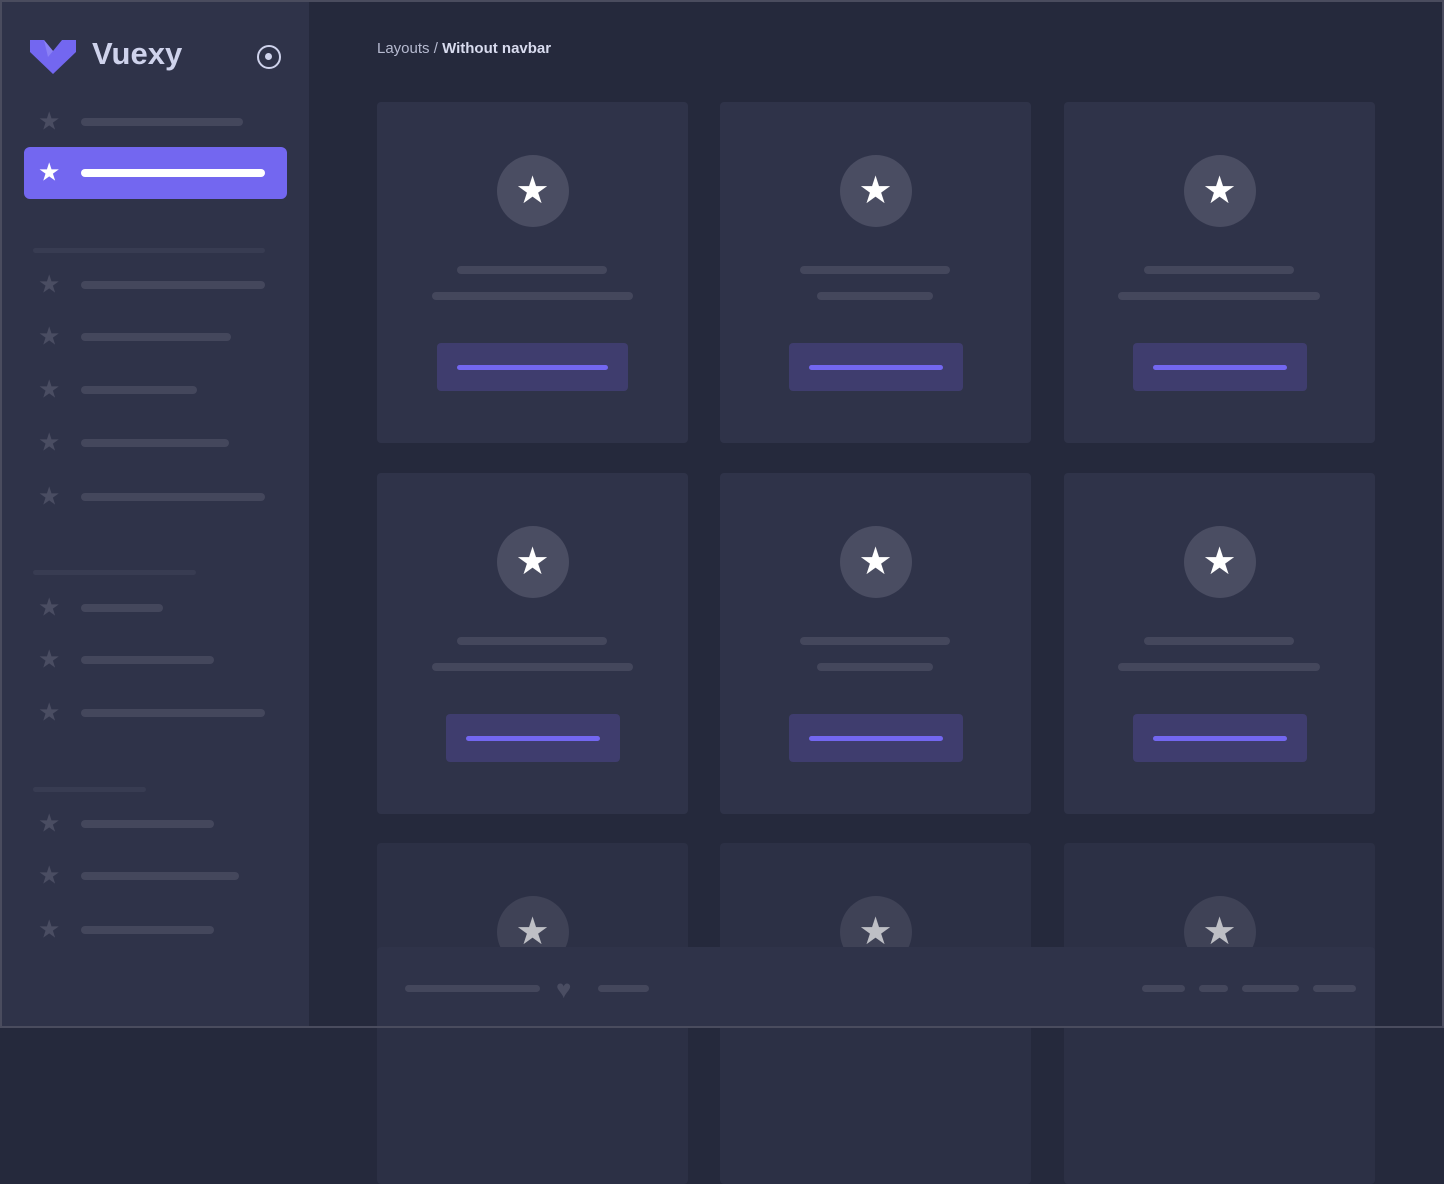  I want to click on breadcrumb-current: Without navbar, so click(497, 48).